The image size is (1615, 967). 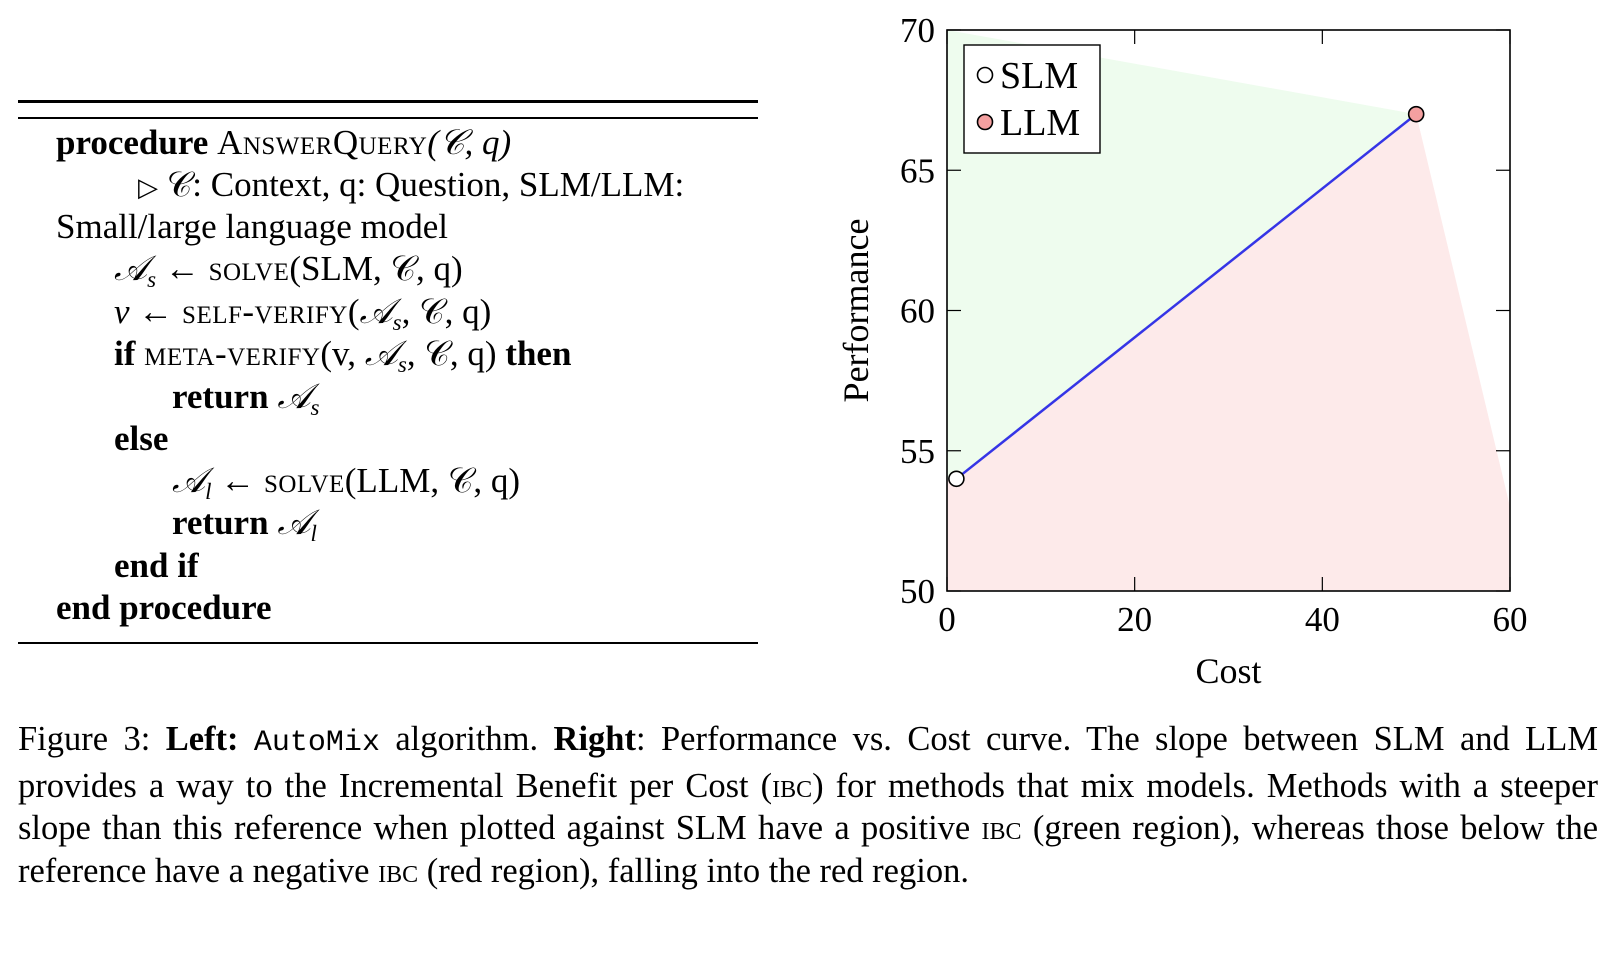 What do you see at coordinates (346, 483) in the screenshot?
I see `algorithm-line-solve-llm: 𝒜l ← solve(LLM, 𝒞, q)` at bounding box center [346, 483].